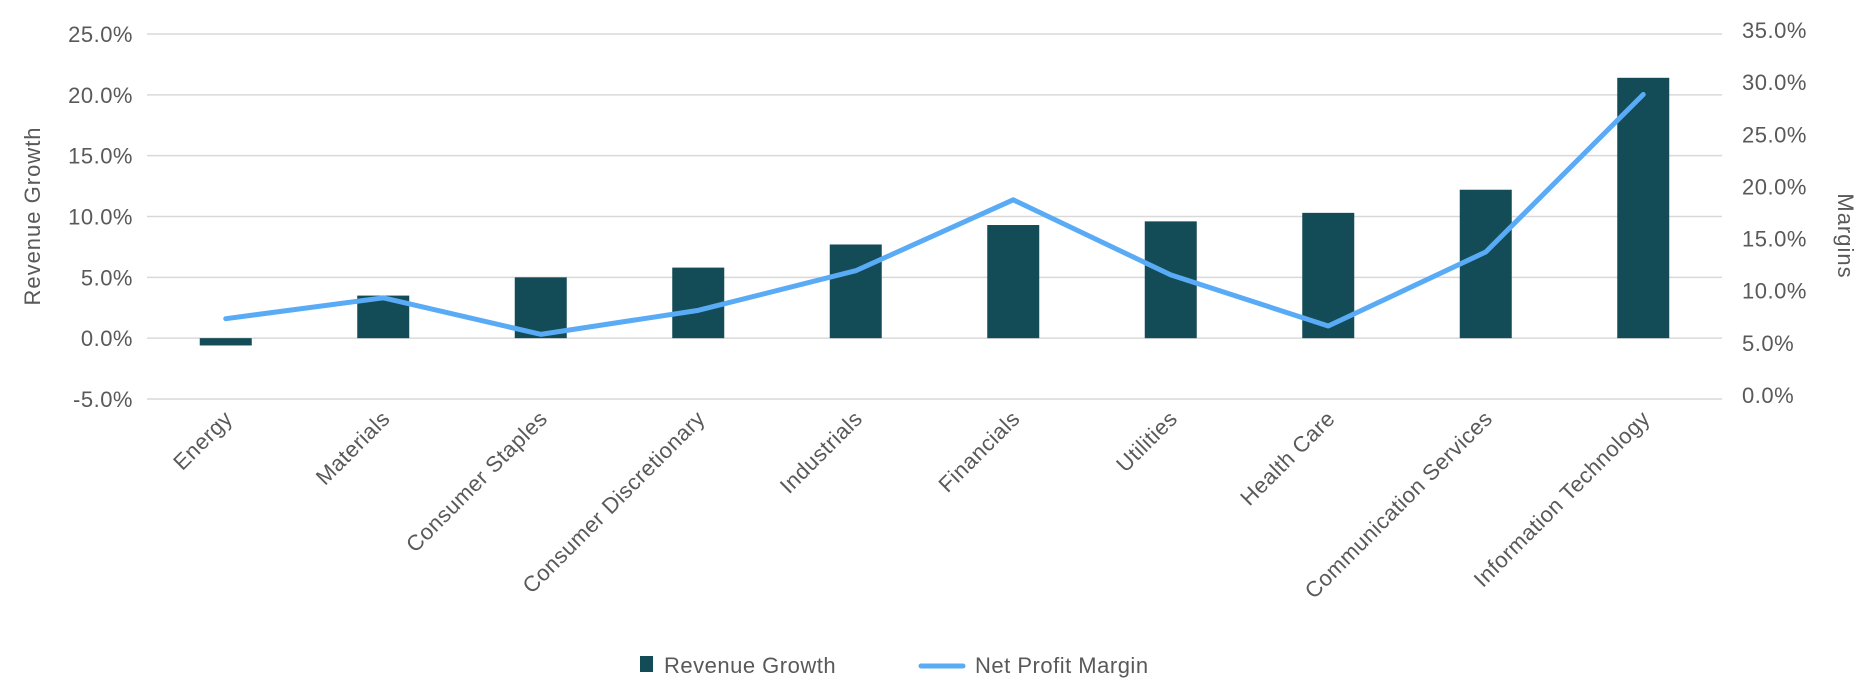 The image size is (1875, 700). I want to click on category-label: Industrials, so click(821, 452).